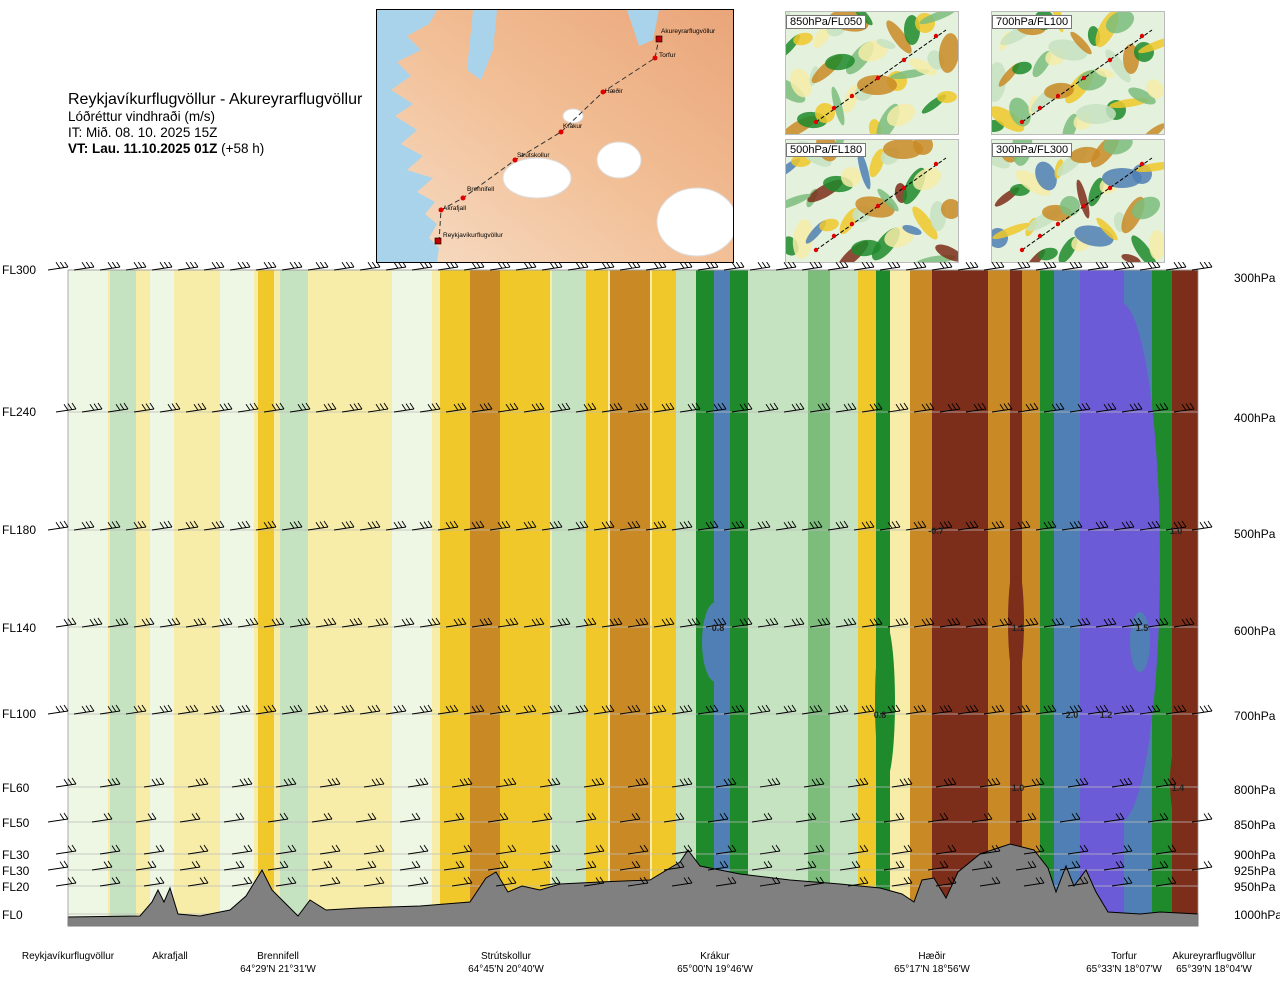 This screenshot has width=1280, height=981. Describe the element at coordinates (573, 126) in the screenshot. I see `route-point-label: Krákur` at that location.